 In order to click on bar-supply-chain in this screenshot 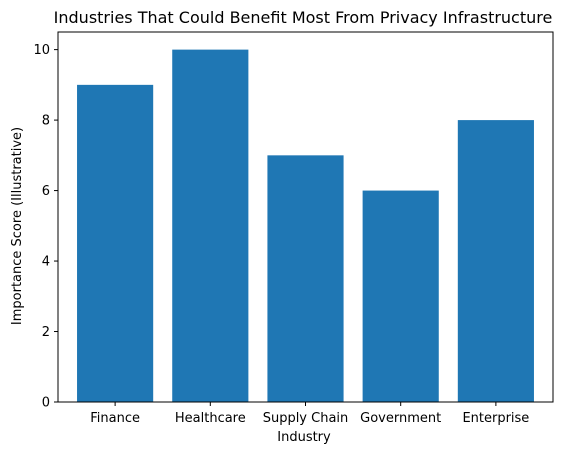, I will do `click(305, 278)`.